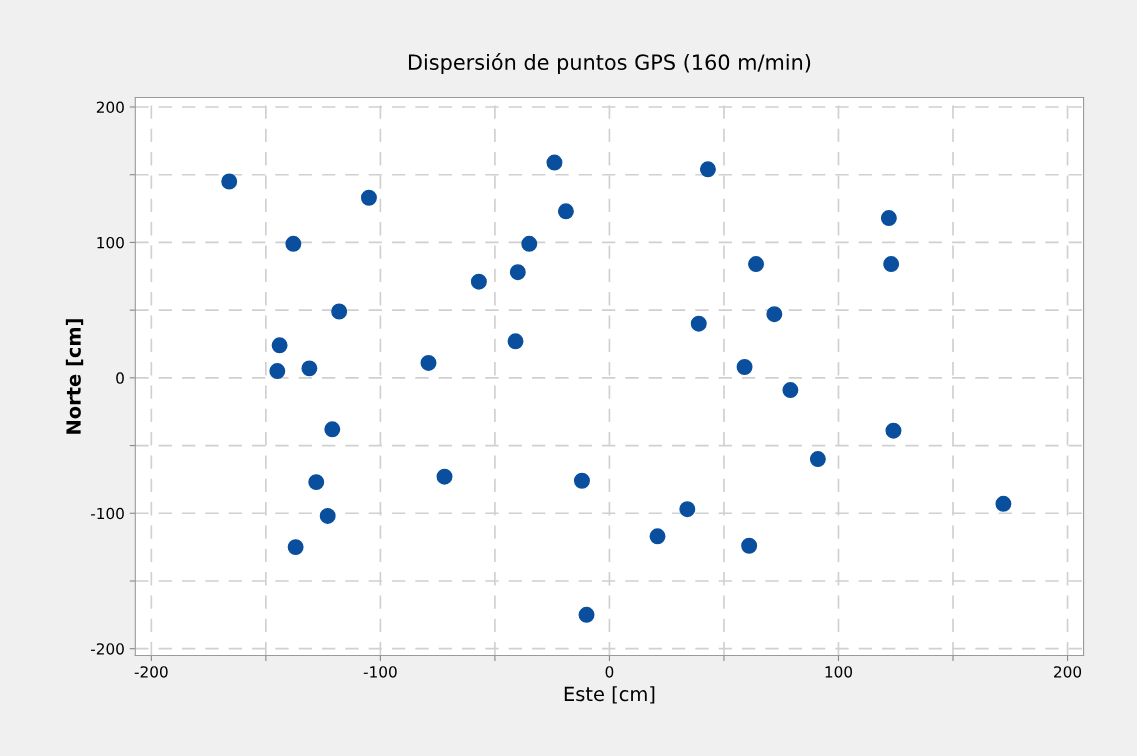  I want to click on x-tick-label: 100, so click(839, 672).